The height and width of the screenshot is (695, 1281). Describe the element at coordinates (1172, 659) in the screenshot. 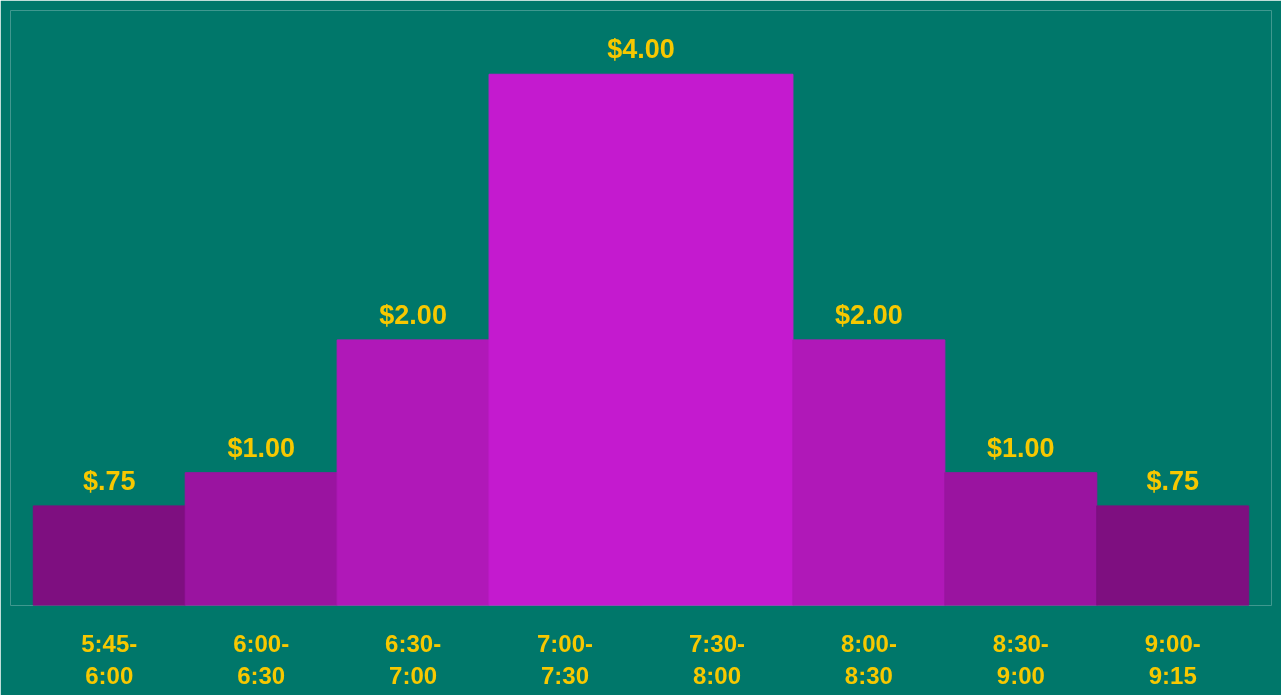

I see `x-tick-label: 9:00- 9:15` at that location.